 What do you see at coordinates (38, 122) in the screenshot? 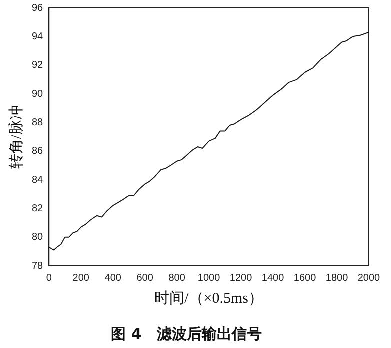
I see `y-tick-label: 88` at bounding box center [38, 122].